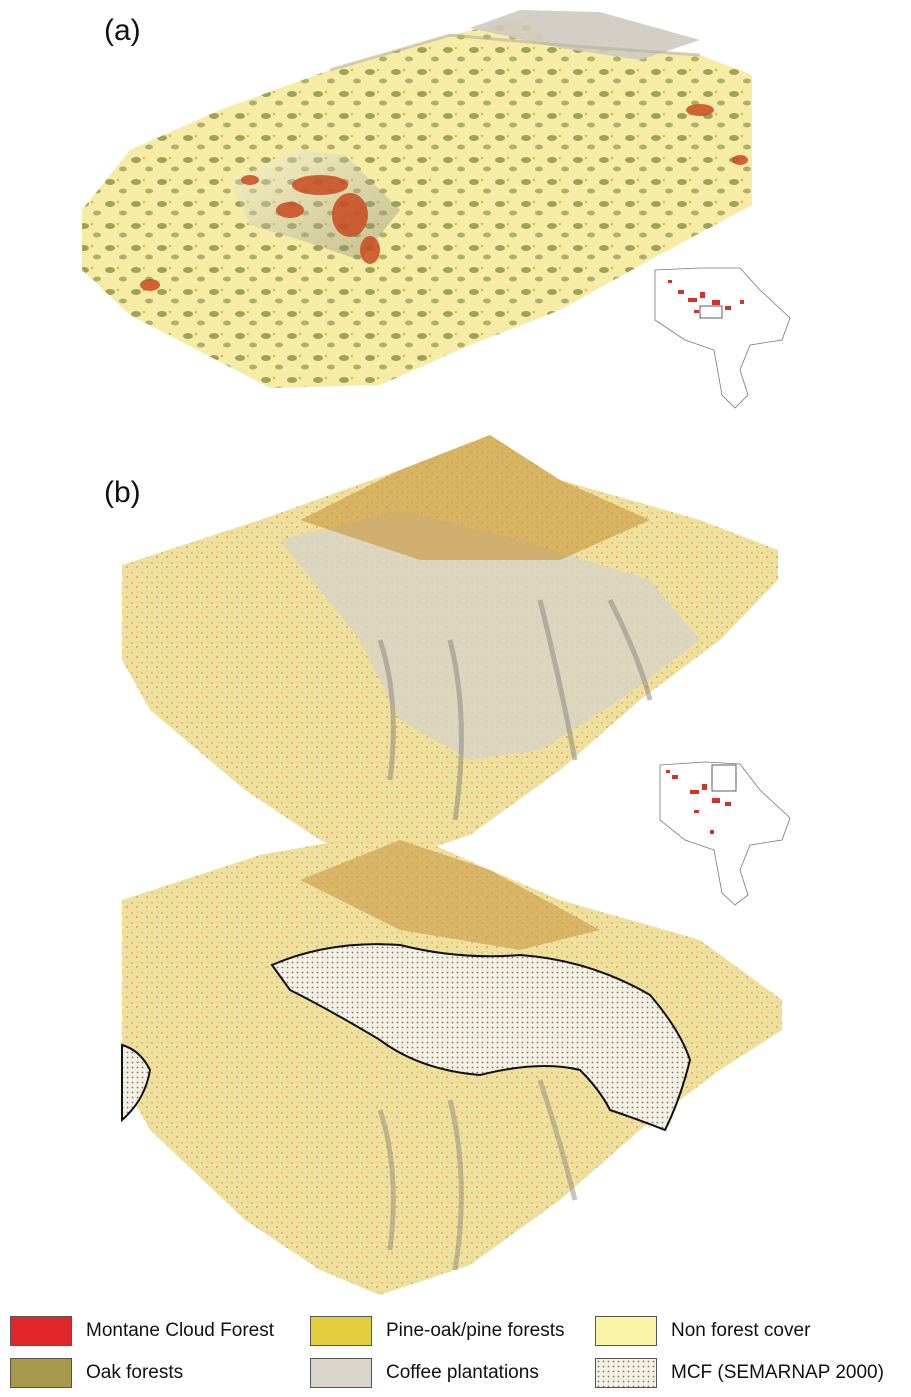  I want to click on legend-swatch-pine-oak-forests, so click(341, 1331).